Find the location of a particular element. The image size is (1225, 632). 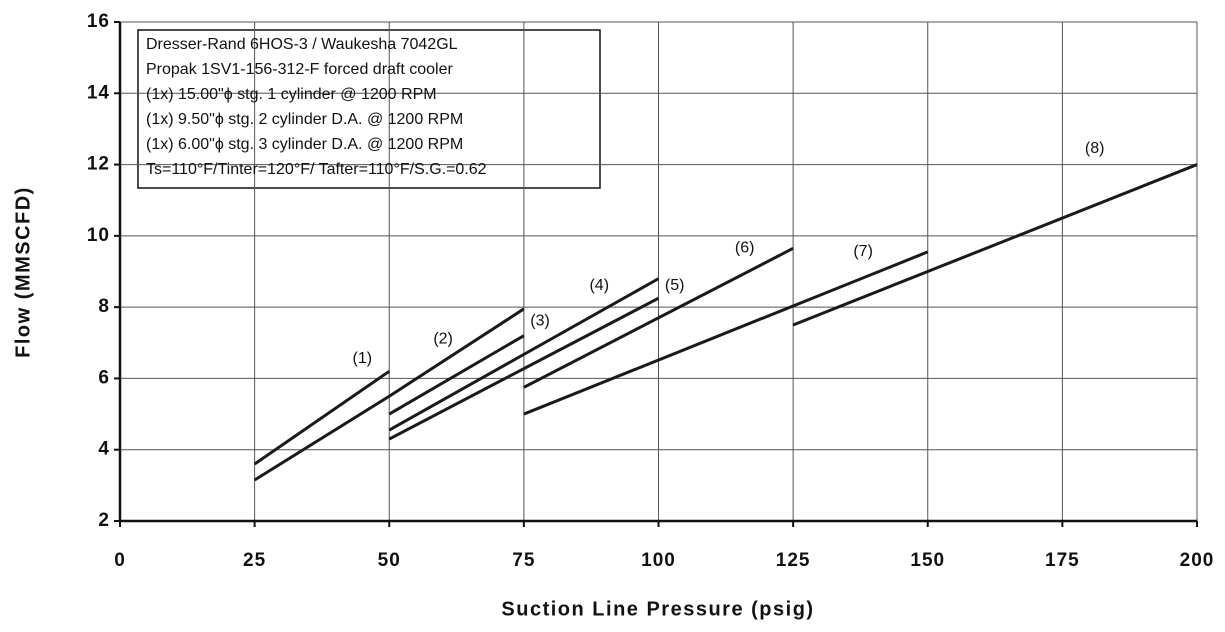

y-tick-label: 4 is located at coordinates (104, 449).